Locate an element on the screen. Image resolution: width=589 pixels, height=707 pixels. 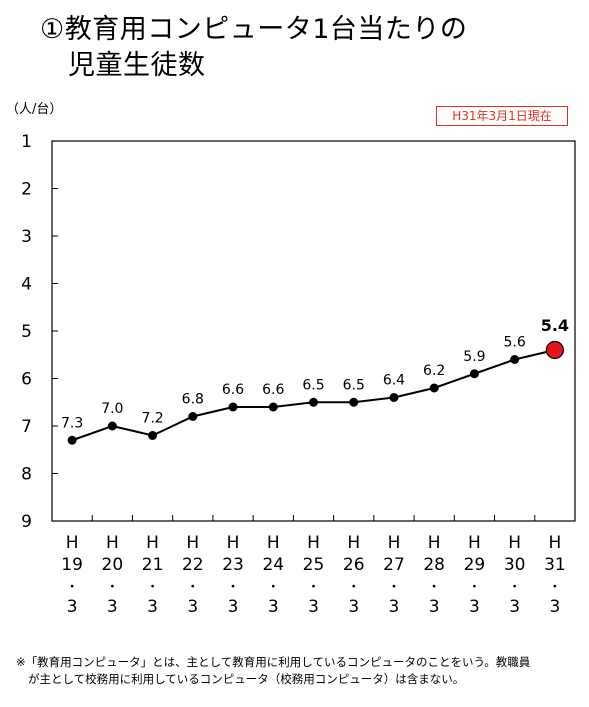
x-tick-label: 29 is located at coordinates (475, 565).